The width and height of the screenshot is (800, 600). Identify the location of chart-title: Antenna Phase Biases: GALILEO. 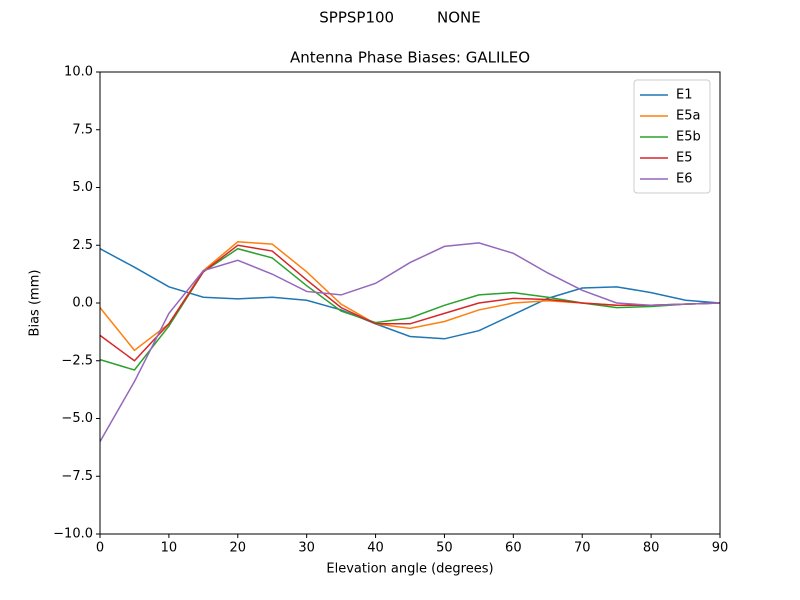
(410, 58).